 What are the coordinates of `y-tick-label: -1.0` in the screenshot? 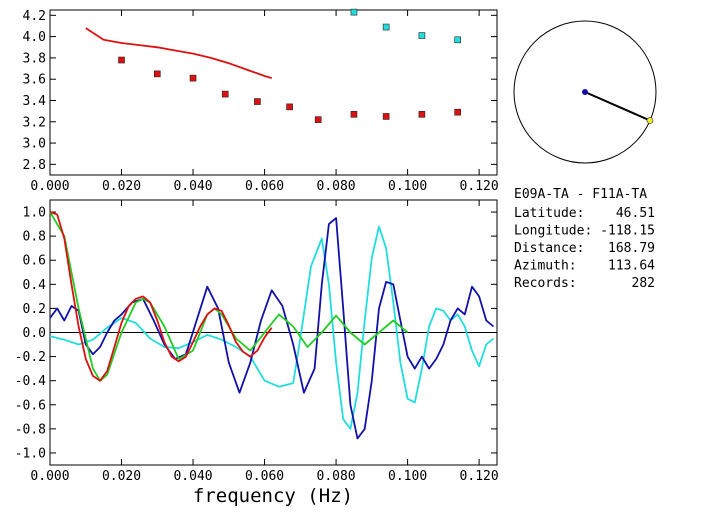 It's located at (30, 453).